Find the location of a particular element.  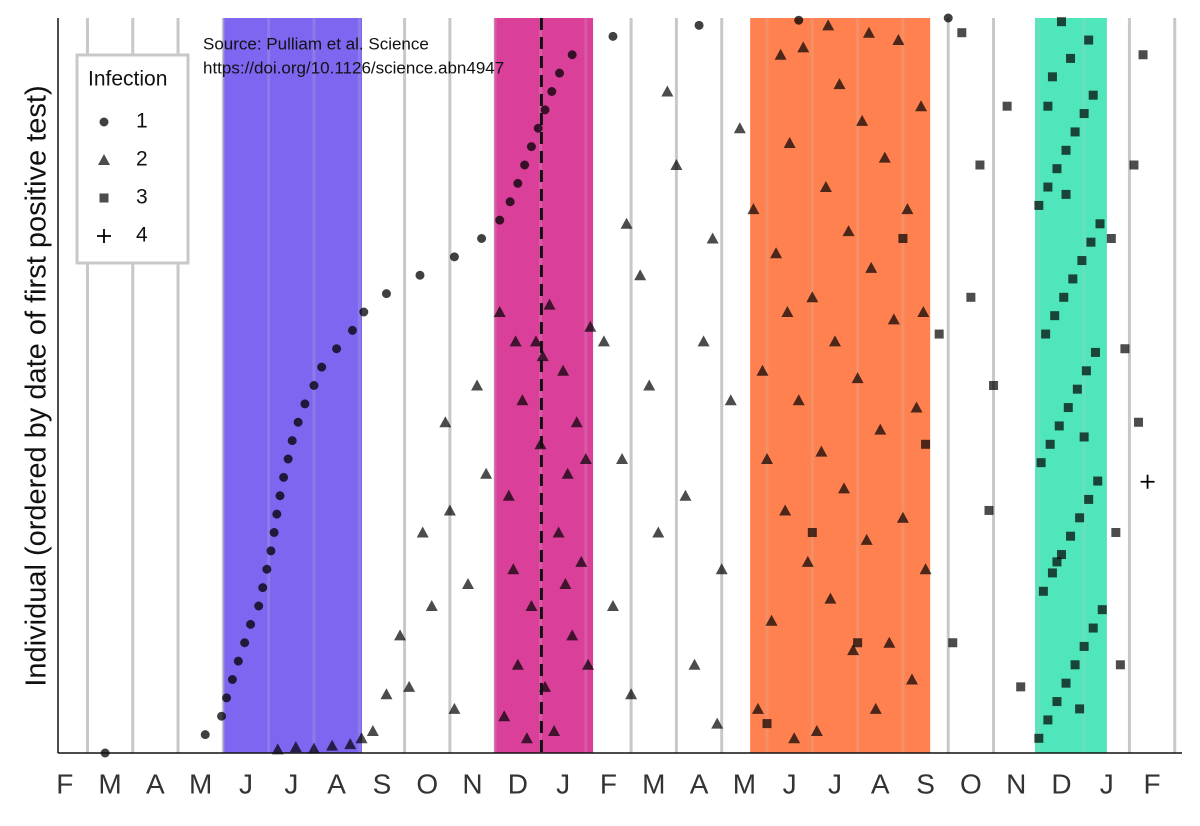

x-tick-label: O is located at coordinates (971, 783).